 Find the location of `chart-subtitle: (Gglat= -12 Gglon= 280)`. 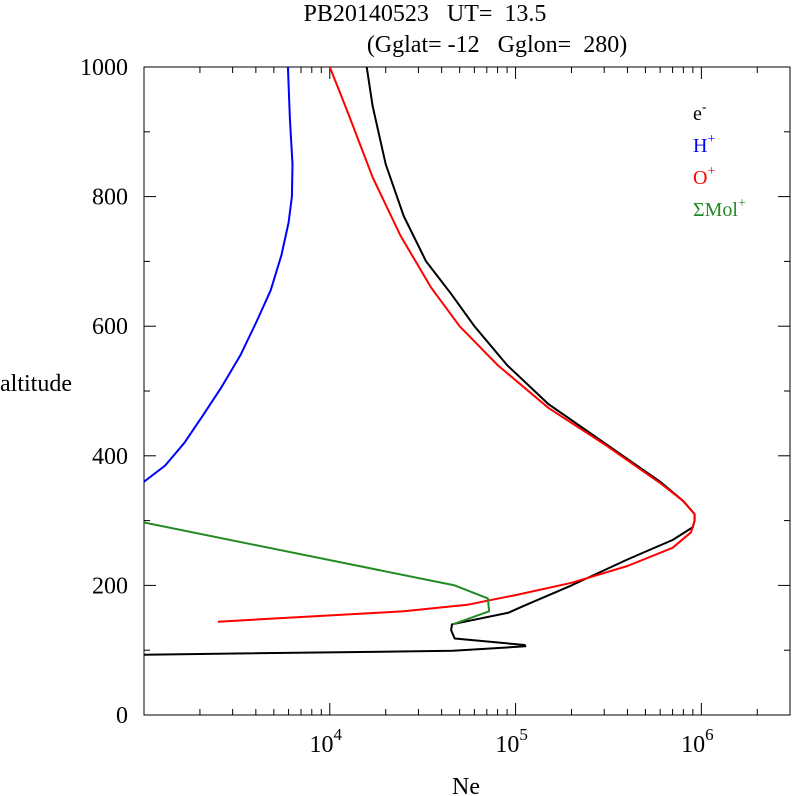

chart-subtitle: (Gglat= -12 Gglon= 280) is located at coordinates (497, 45).